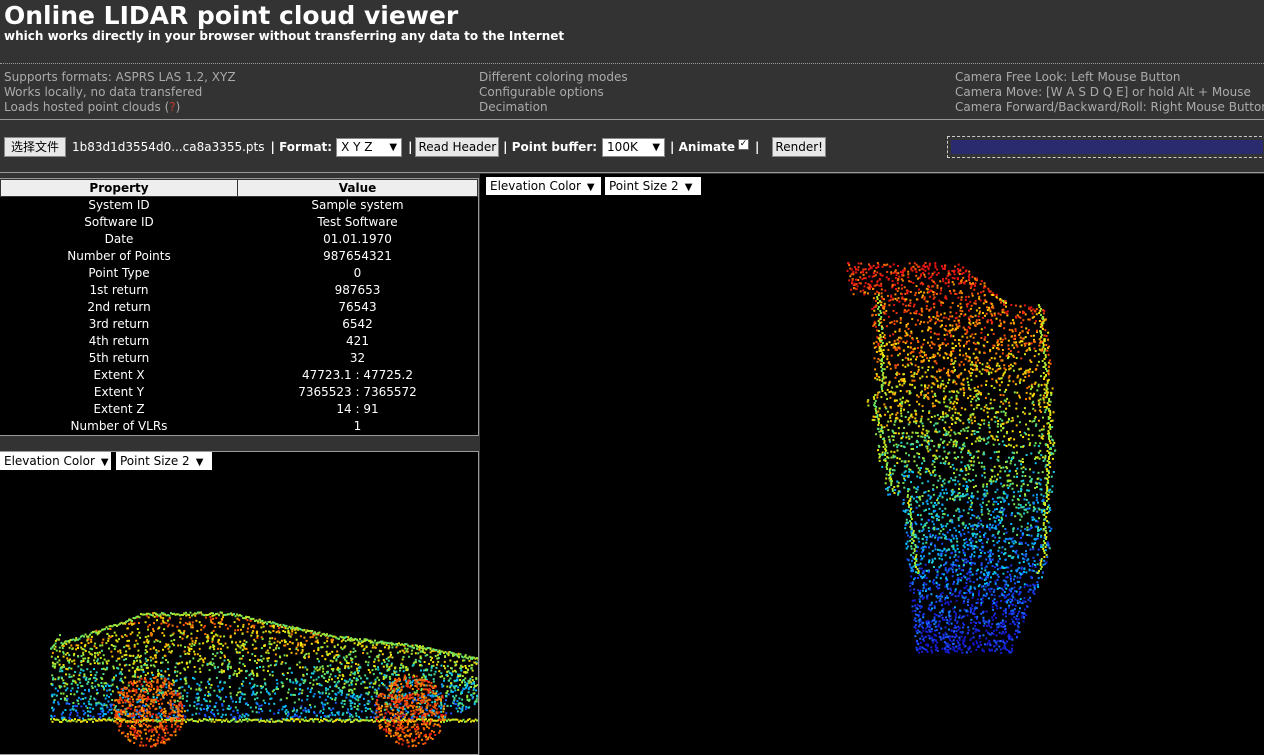 The image size is (1264, 755). I want to click on property-value: 7365523 : 7365572, so click(357, 392).